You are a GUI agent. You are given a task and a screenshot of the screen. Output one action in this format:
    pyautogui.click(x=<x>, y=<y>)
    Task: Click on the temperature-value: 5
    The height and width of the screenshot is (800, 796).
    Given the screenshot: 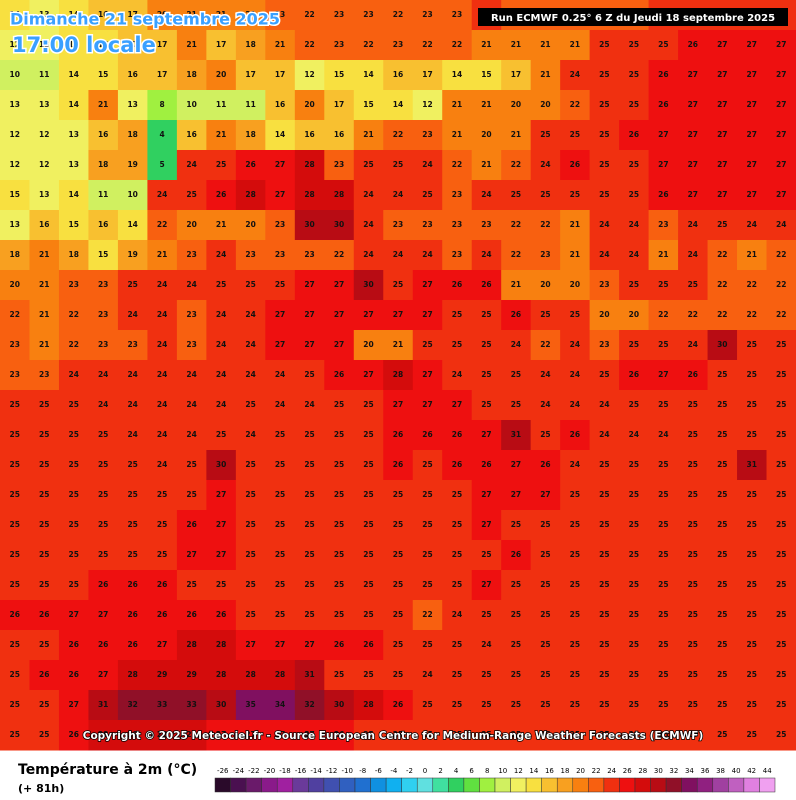 What is the action you would take?
    pyautogui.click(x=162, y=164)
    